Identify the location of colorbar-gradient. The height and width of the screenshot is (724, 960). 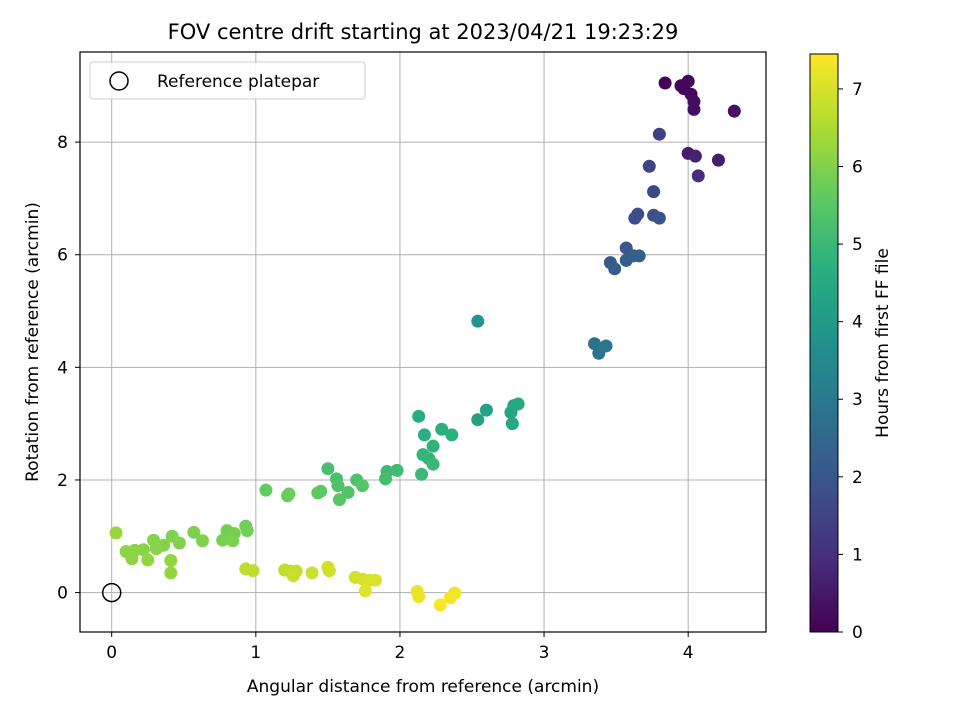
(824, 343).